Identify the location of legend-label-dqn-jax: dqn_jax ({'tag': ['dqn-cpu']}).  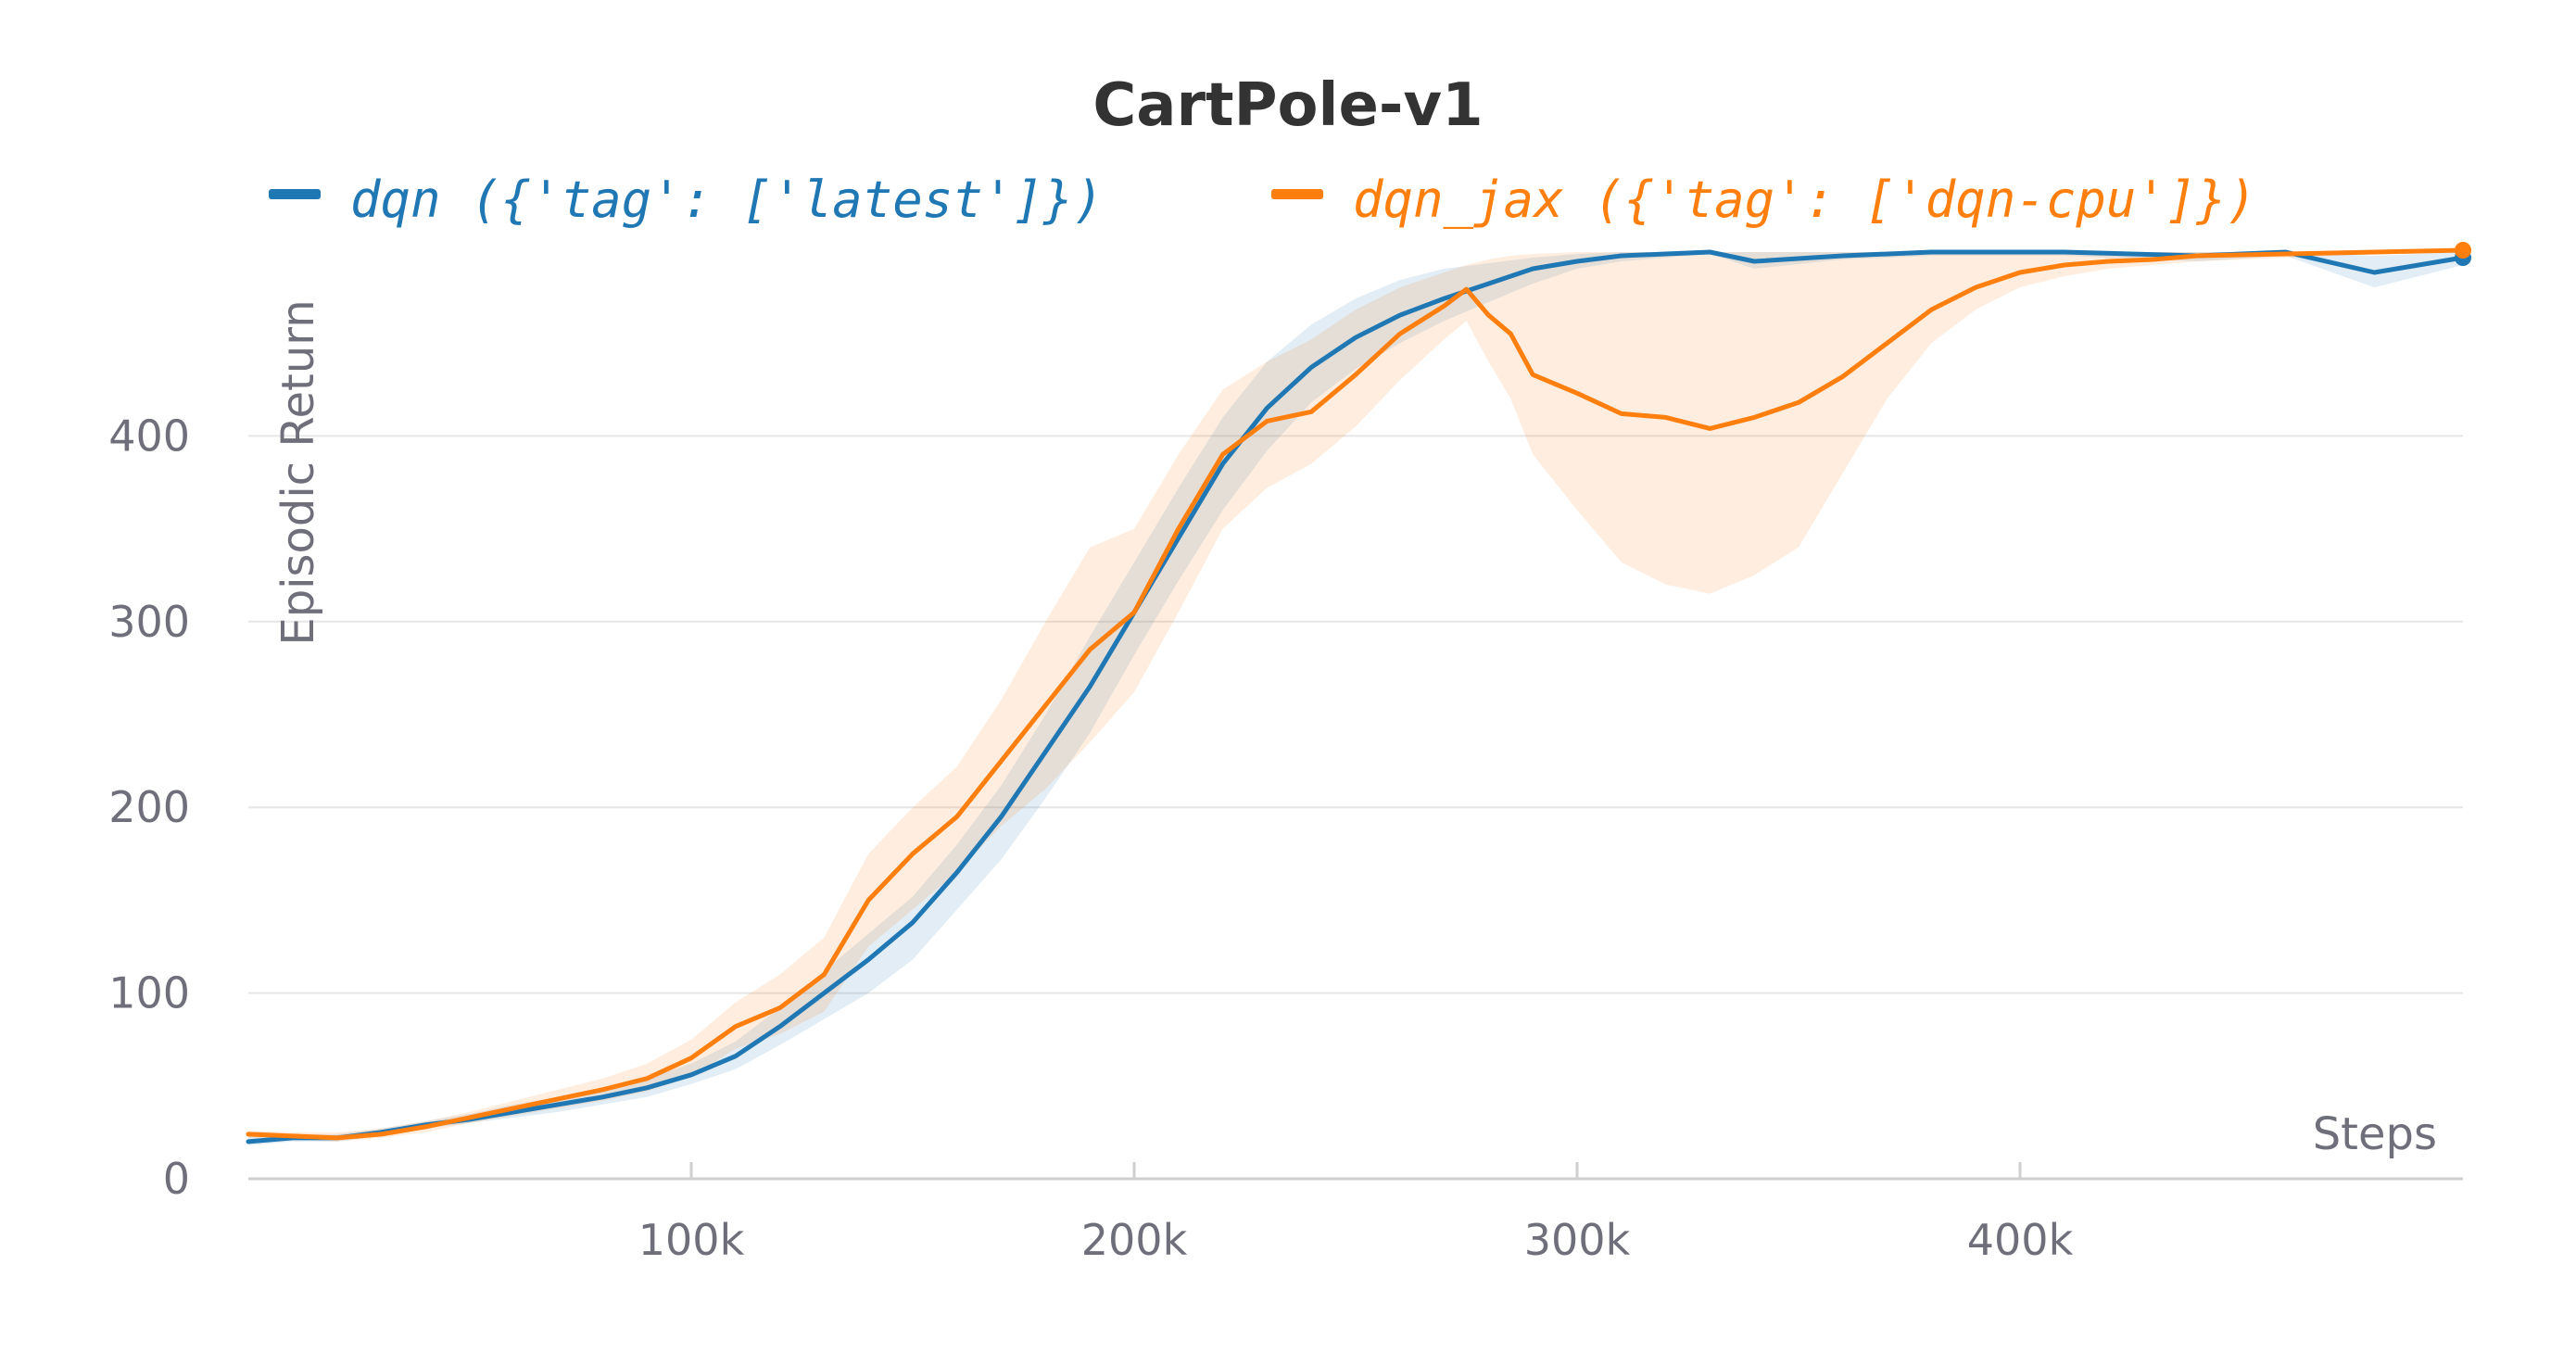
(1805, 200).